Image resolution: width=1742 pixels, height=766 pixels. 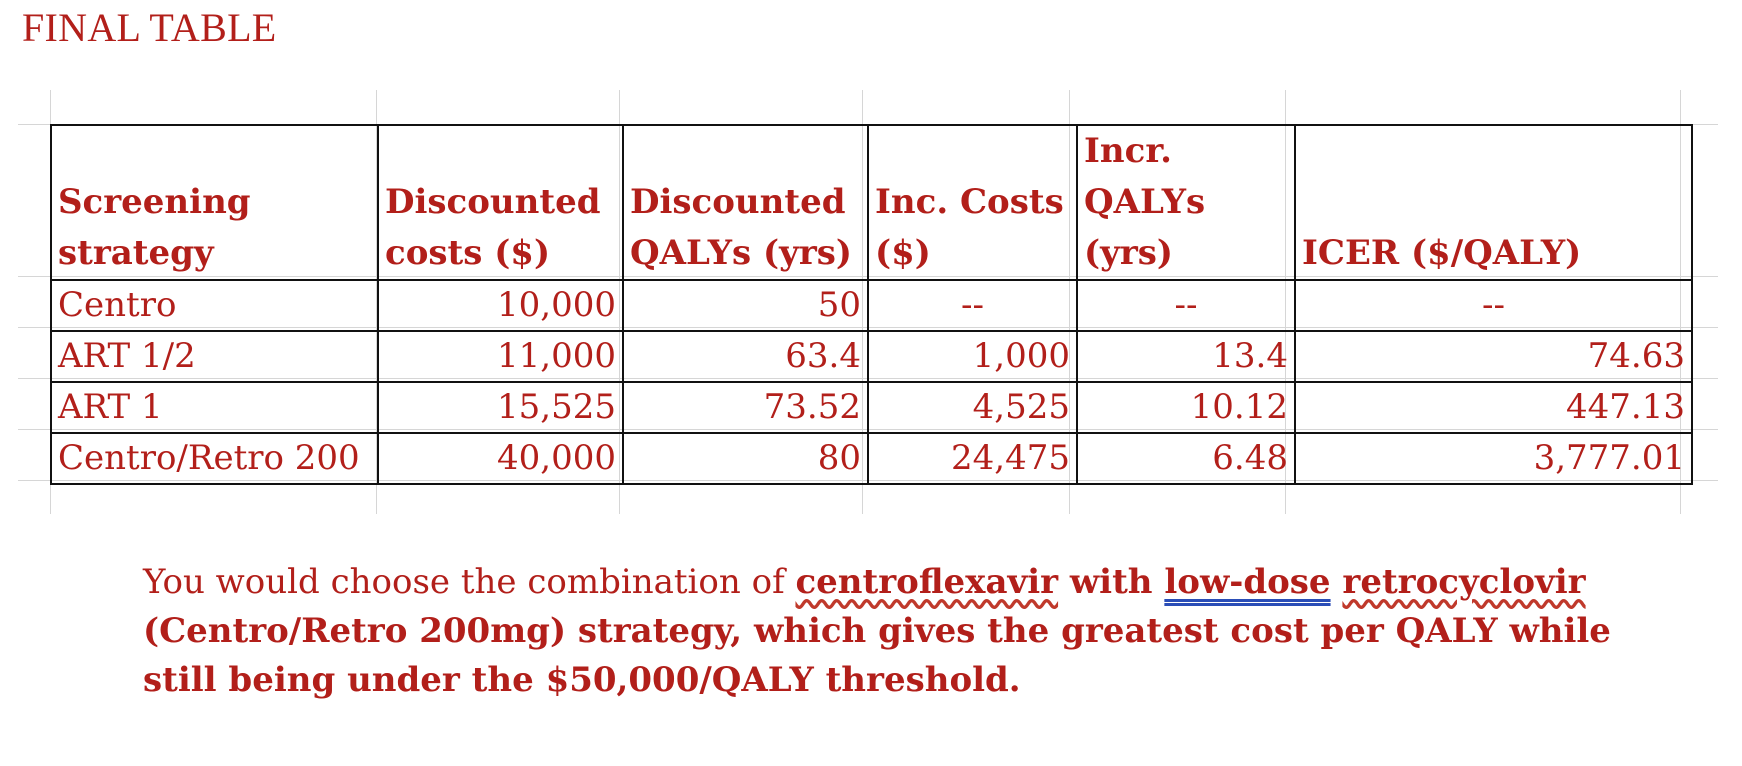 I want to click on low-dose-term: low-dose, so click(x=1247, y=582).